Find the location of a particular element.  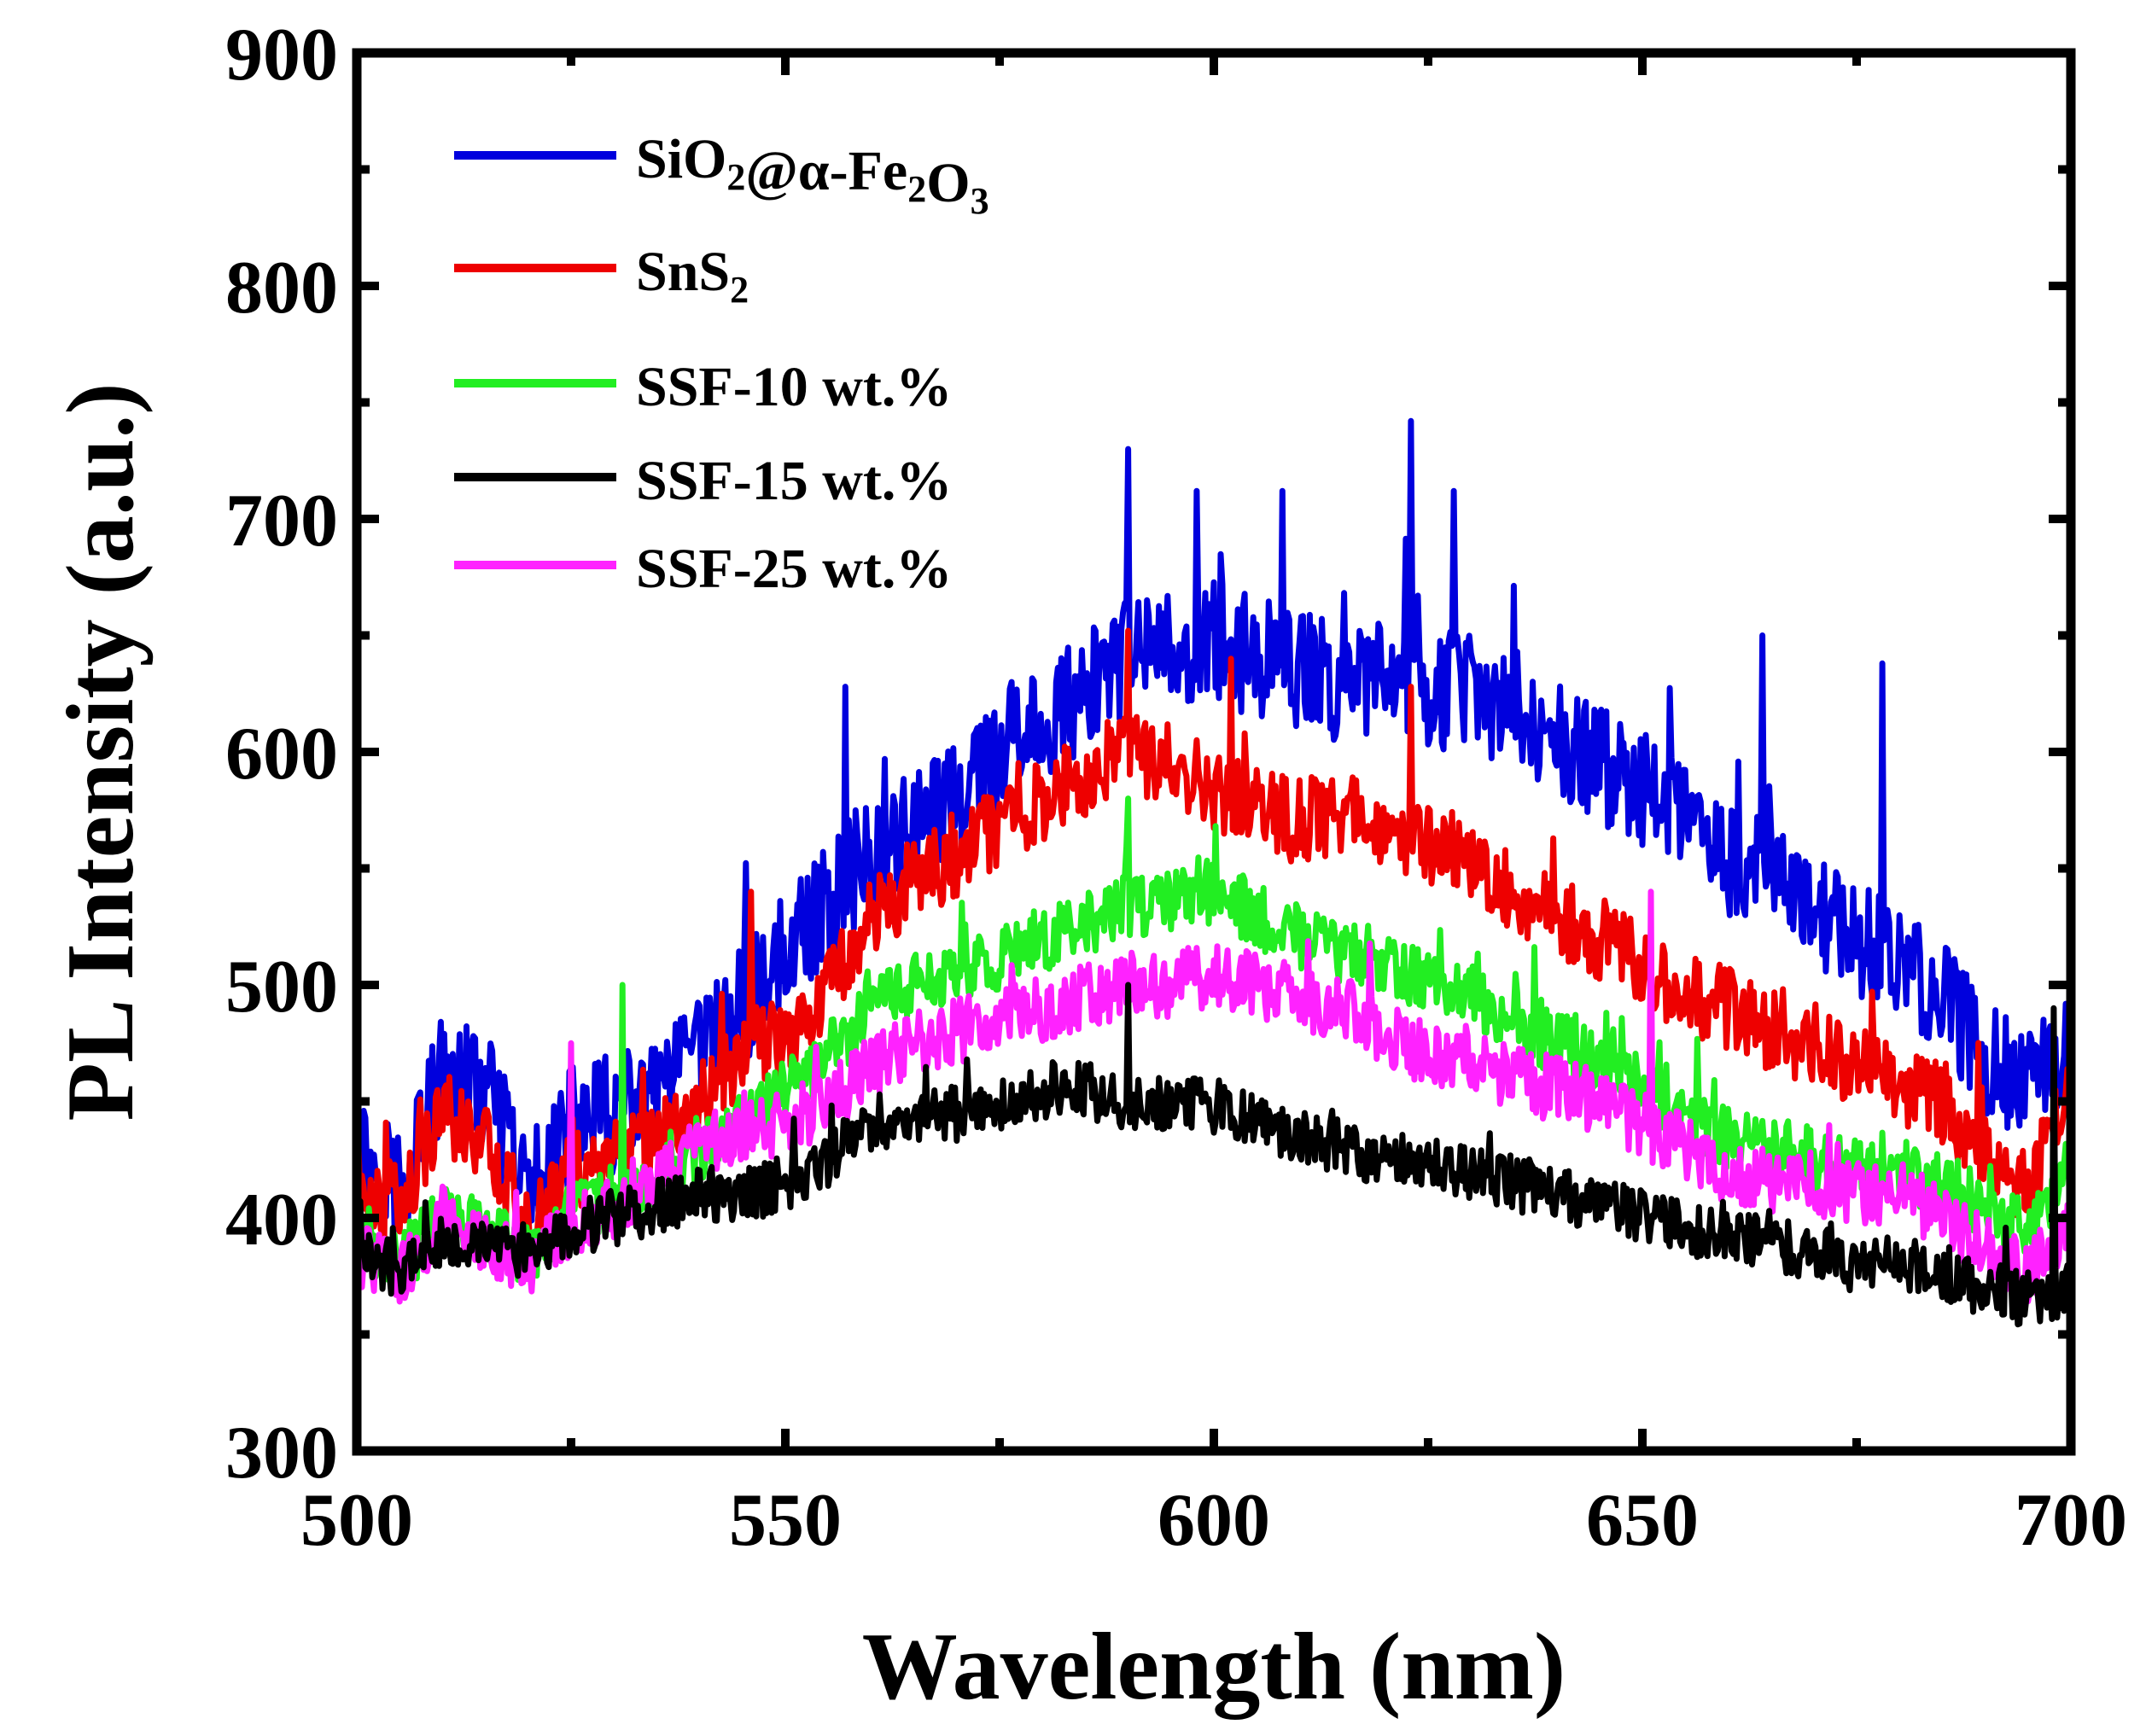

x-tick-label: 650 is located at coordinates (1642, 1520).